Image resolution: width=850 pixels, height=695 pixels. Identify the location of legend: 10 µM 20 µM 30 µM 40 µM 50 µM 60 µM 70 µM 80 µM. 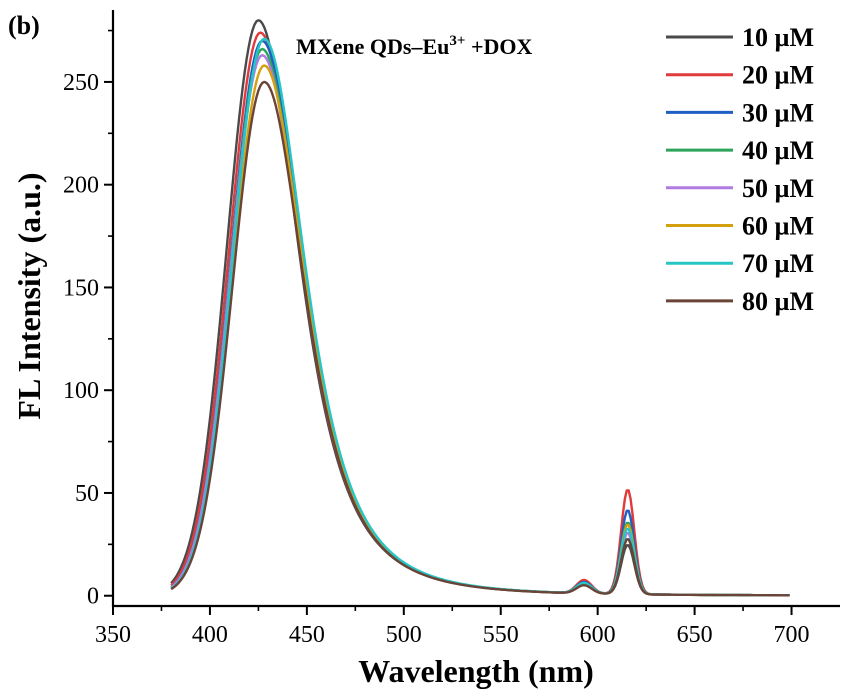
(740, 169).